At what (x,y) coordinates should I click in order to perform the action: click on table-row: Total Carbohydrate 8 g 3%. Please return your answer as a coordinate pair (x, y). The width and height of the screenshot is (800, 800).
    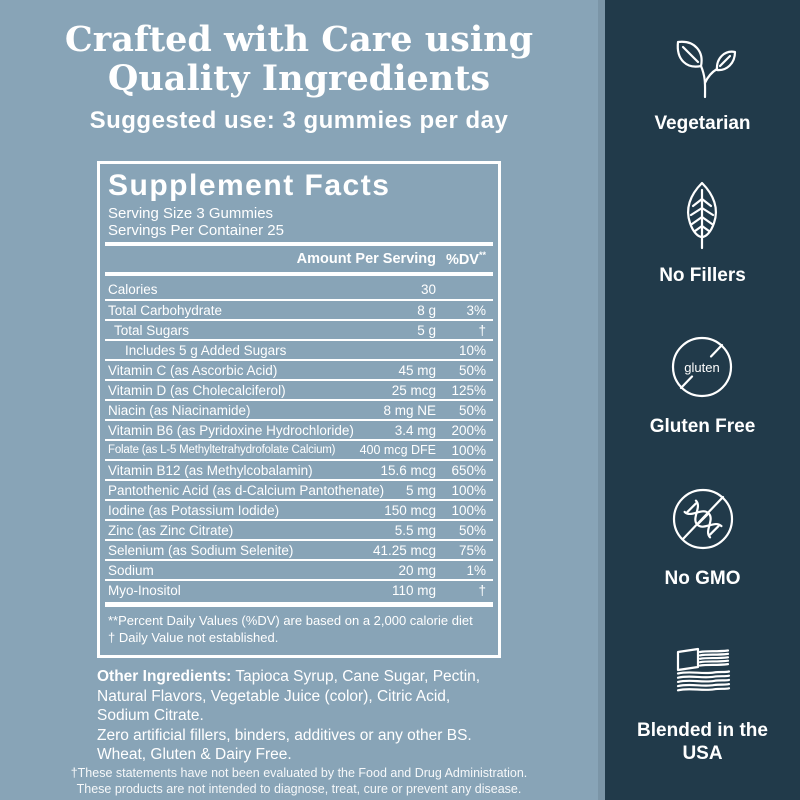
    Looking at the image, I should click on (299, 309).